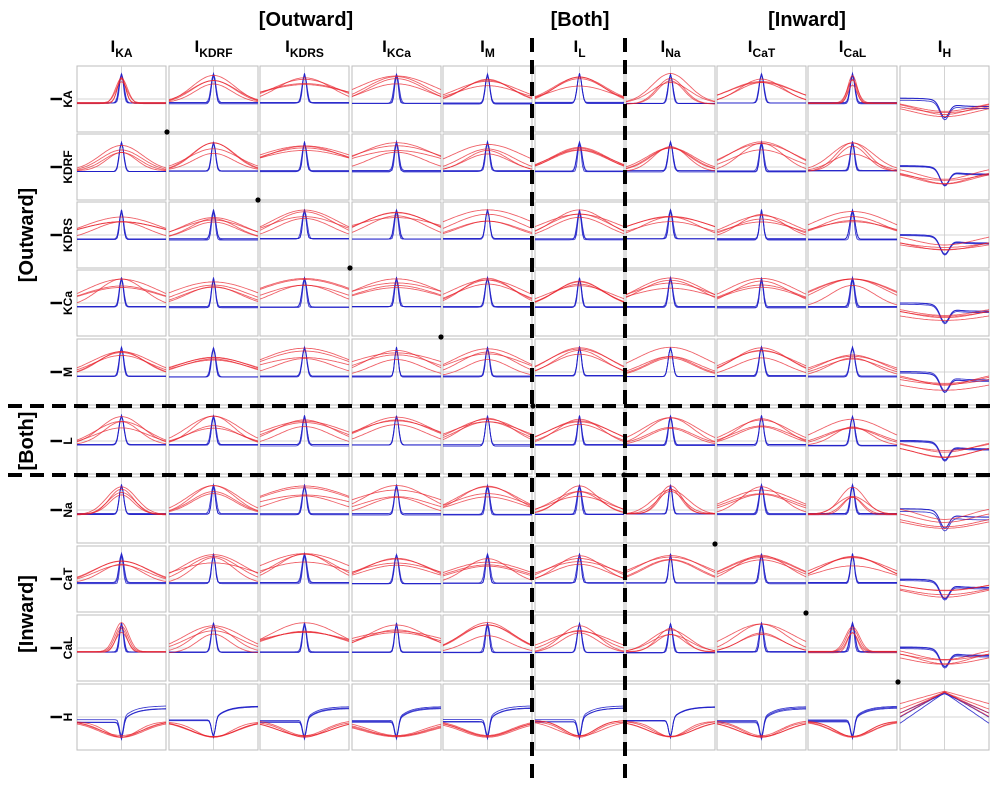 Image resolution: width=1000 pixels, height=793 pixels. What do you see at coordinates (304, 510) in the screenshot?
I see `panel-r7-c3` at bounding box center [304, 510].